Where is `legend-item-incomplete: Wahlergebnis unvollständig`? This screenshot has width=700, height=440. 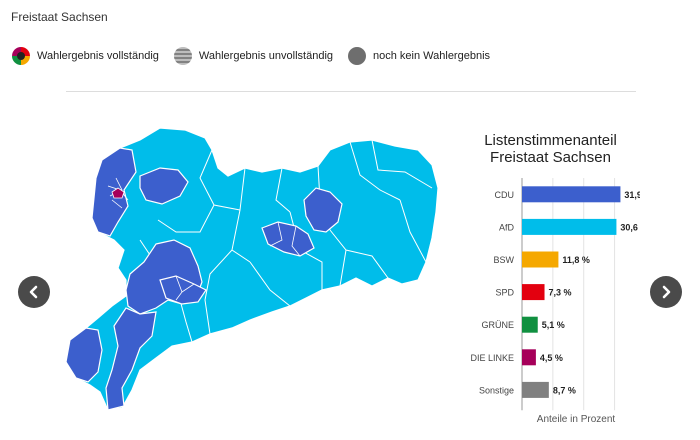
legend-item-incomplete: Wahlergebnis unvollständig is located at coordinates (253, 56).